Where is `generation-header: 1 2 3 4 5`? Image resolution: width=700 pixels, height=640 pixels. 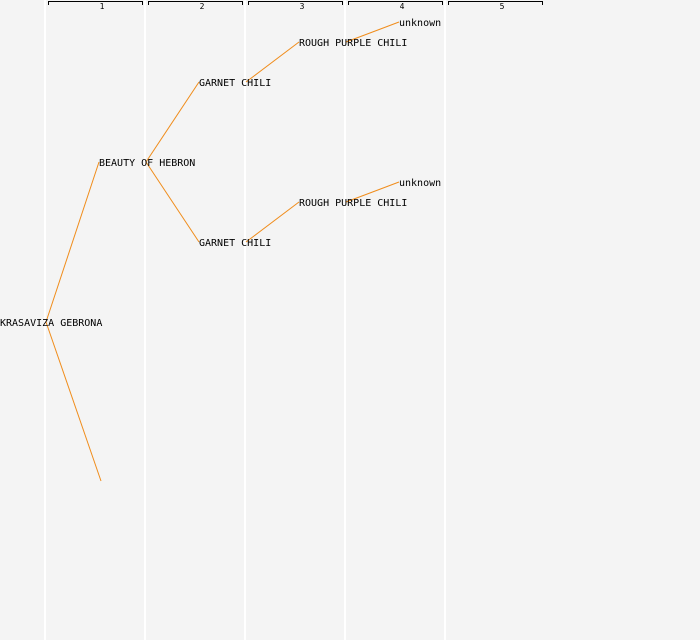
generation-header: 1 2 3 4 5 is located at coordinates (295, 6).